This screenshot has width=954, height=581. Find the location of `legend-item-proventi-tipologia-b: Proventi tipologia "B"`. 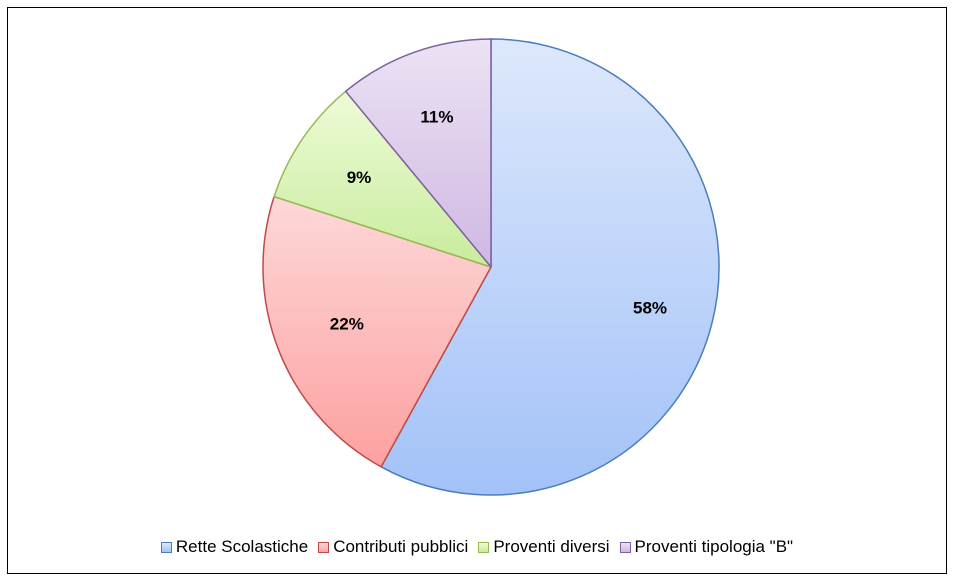

legend-item-proventi-tipologia-b: Proventi tipologia "B" is located at coordinates (706, 547).